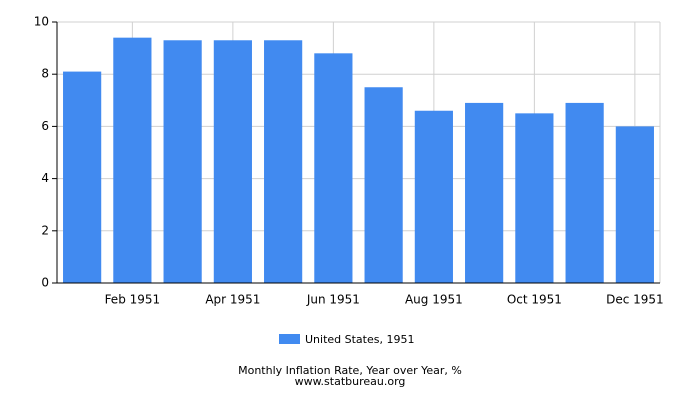  What do you see at coordinates (133, 300) in the screenshot?
I see `x-tick-label: Feb 1951` at bounding box center [133, 300].